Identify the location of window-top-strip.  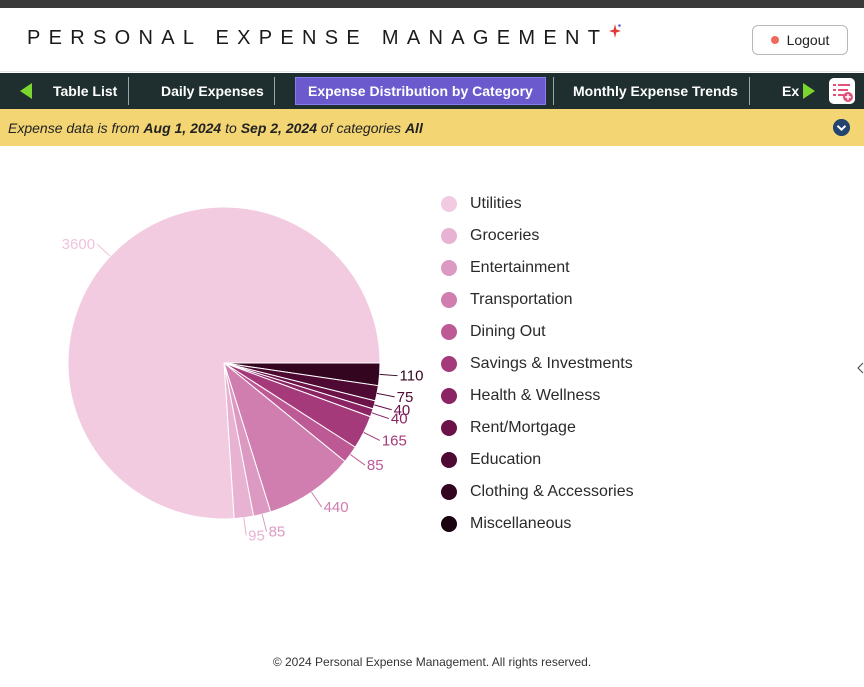
(432, 4).